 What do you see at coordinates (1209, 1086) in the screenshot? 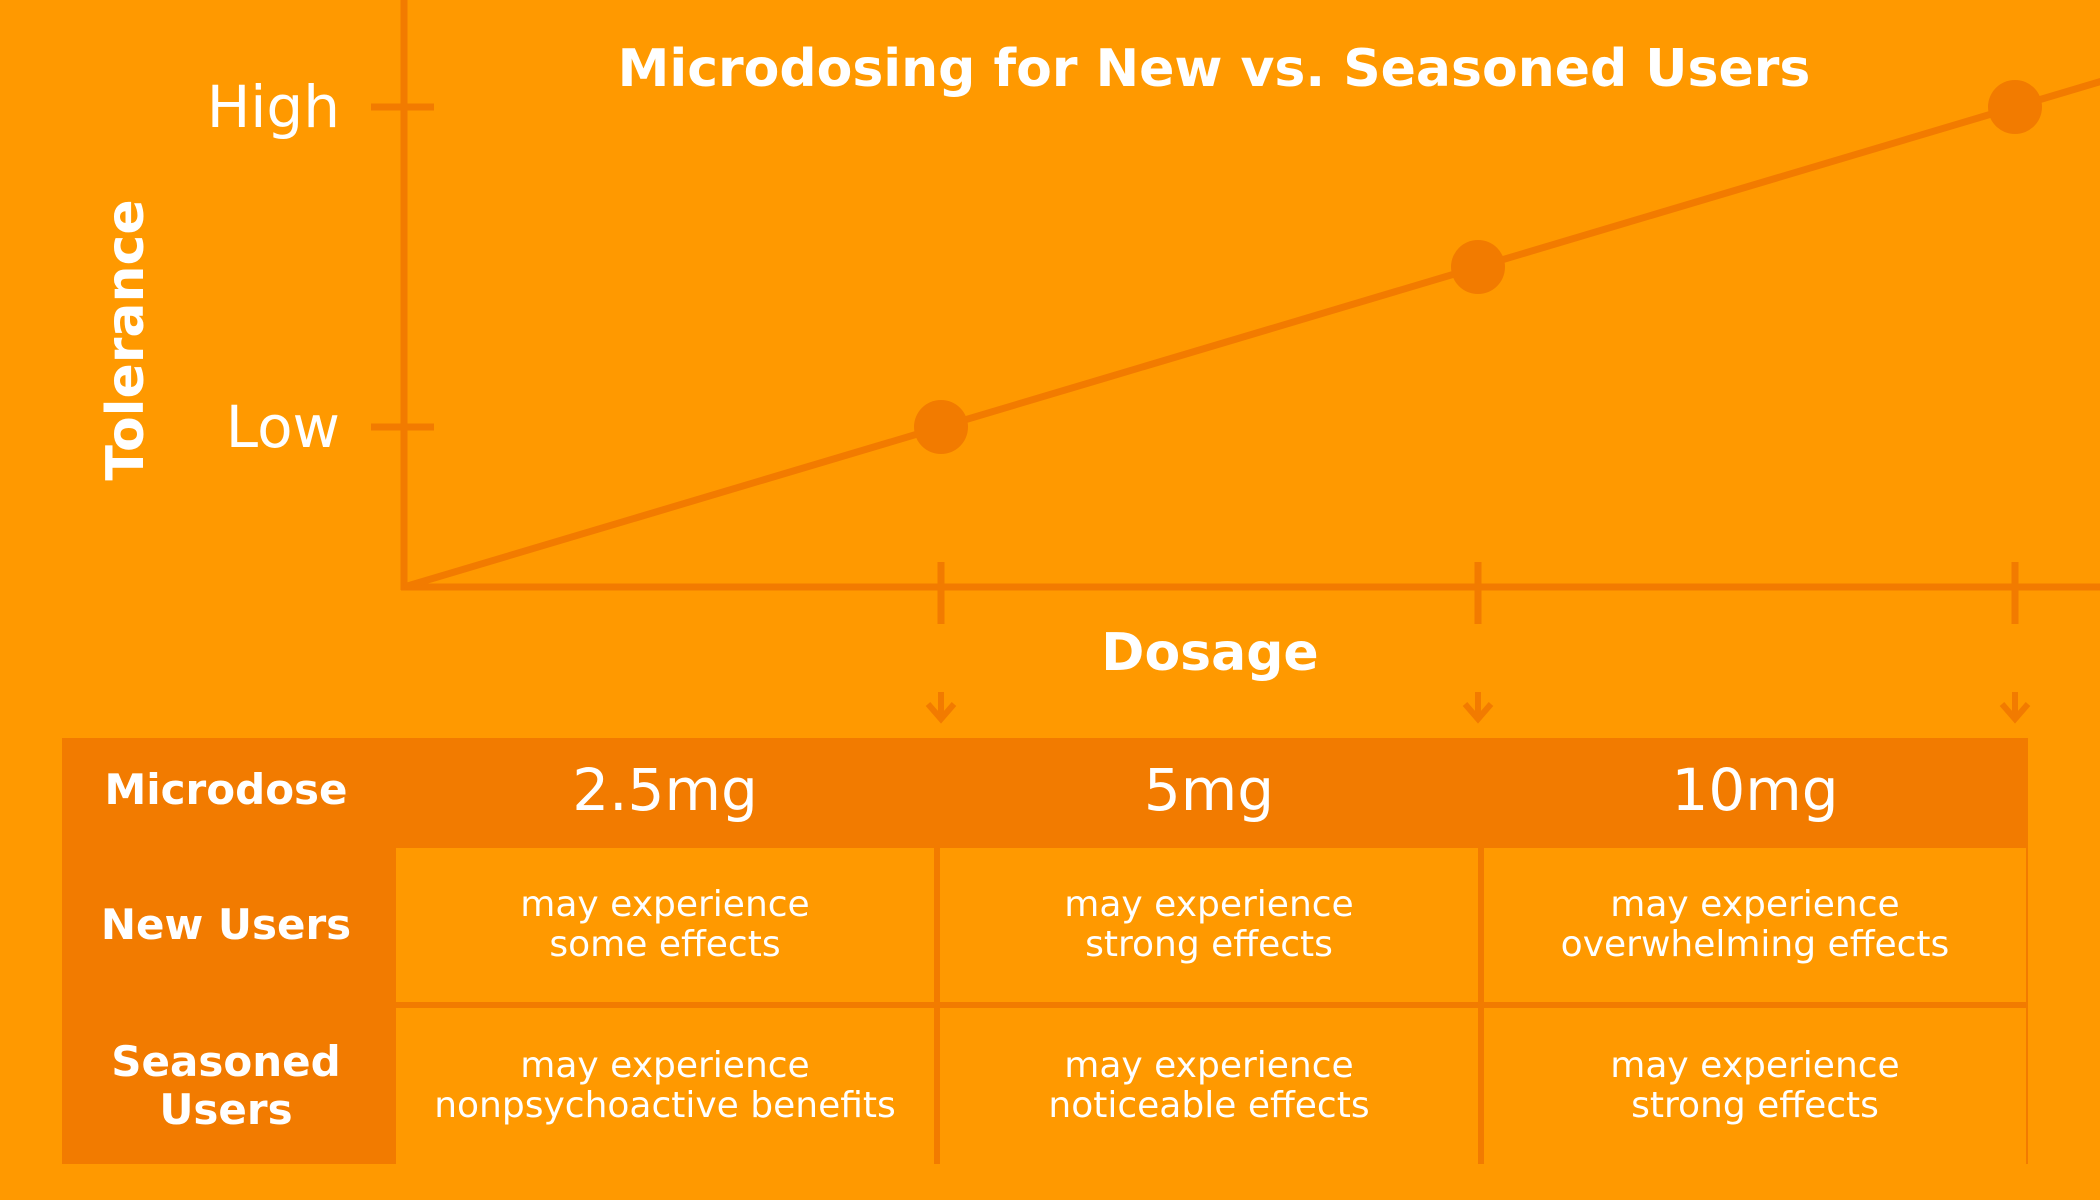
I see `effect-cell: may experience noticeable effects` at bounding box center [1209, 1086].